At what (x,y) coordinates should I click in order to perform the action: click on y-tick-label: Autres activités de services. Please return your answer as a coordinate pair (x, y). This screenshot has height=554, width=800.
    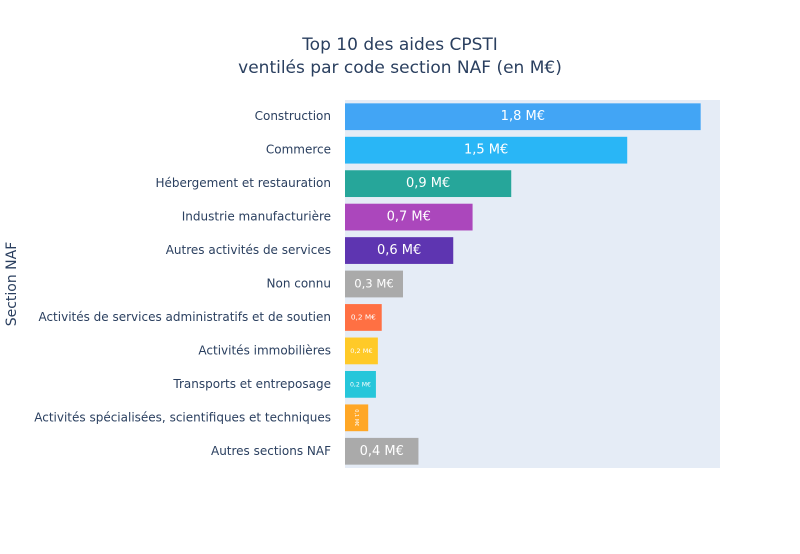
    Looking at the image, I should click on (248, 250).